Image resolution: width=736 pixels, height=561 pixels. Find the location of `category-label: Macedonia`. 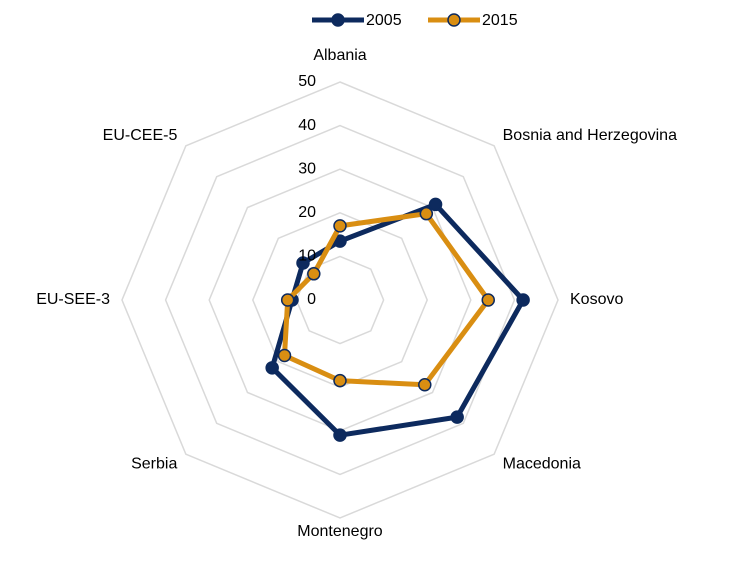

category-label: Macedonia is located at coordinates (542, 463).